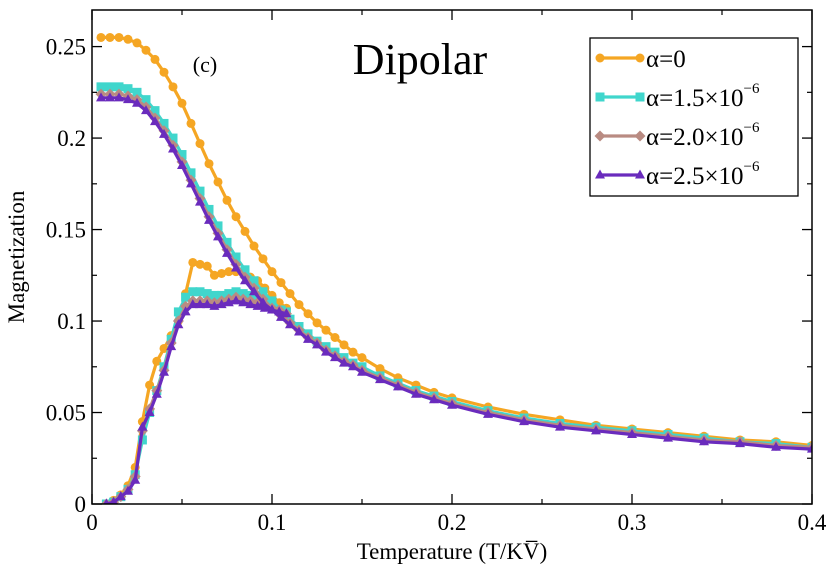  Describe the element at coordinates (703, 135) in the screenshot. I see `legend-label: α=2.0×10−6` at that location.